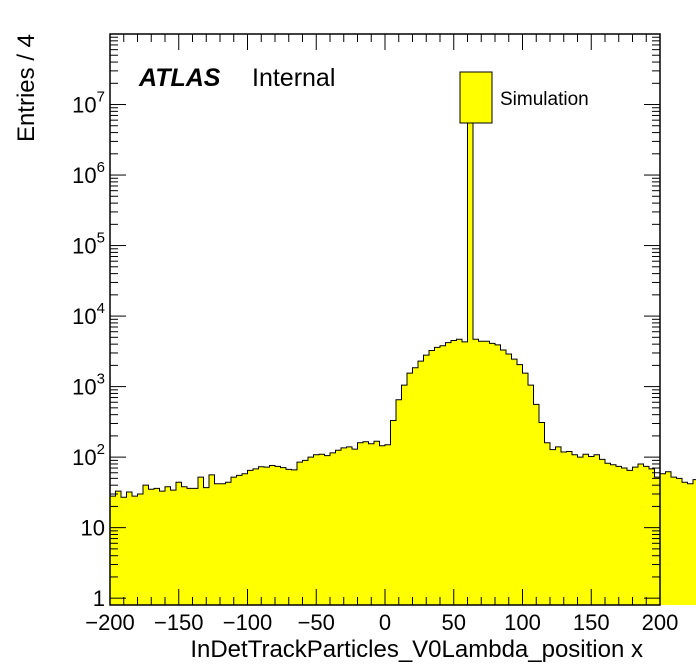 This screenshot has height=672, width=696. I want to click on x-tick-label: −100, so click(248, 622).